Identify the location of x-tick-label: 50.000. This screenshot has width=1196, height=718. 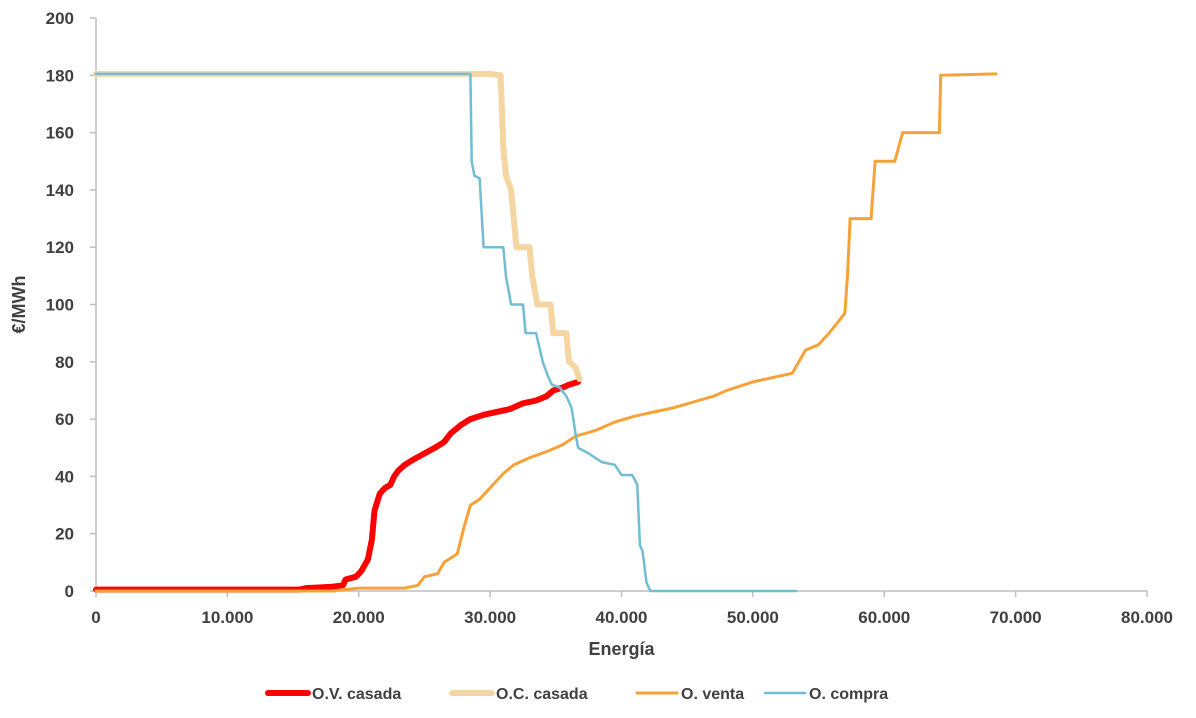
(753, 617).